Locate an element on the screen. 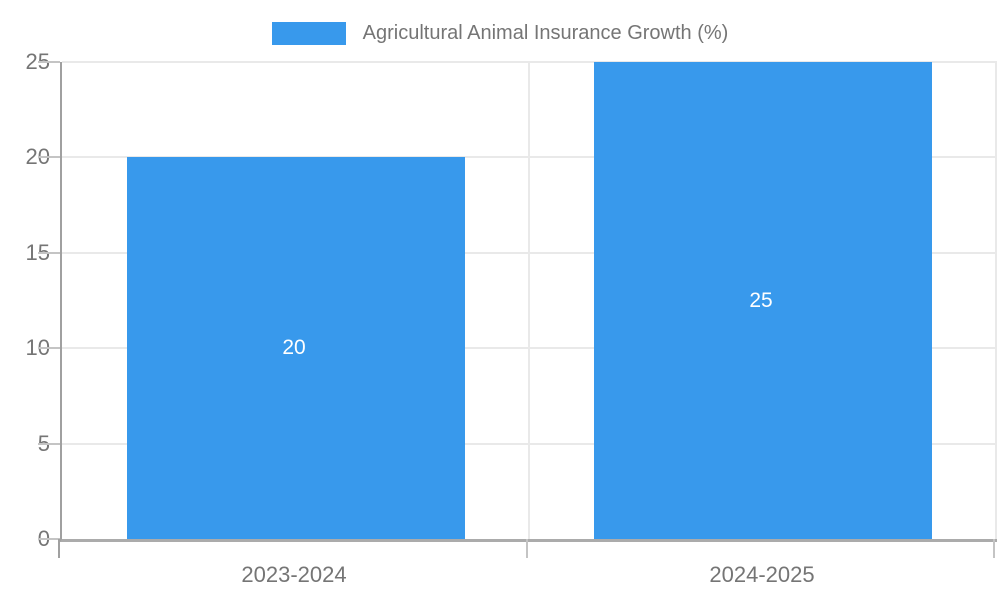 The image size is (1000, 600). x-axis-label: 2024-2025 is located at coordinates (762, 574).